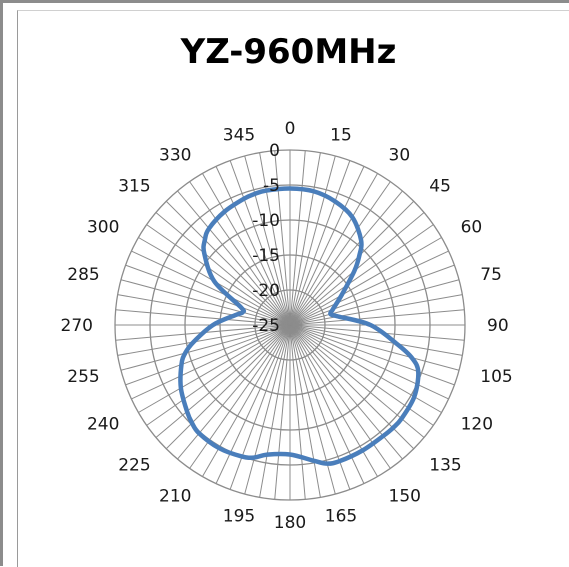 This screenshot has width=569, height=567. Describe the element at coordinates (239, 516) in the screenshot. I see `angle-tick-label: 195` at that location.